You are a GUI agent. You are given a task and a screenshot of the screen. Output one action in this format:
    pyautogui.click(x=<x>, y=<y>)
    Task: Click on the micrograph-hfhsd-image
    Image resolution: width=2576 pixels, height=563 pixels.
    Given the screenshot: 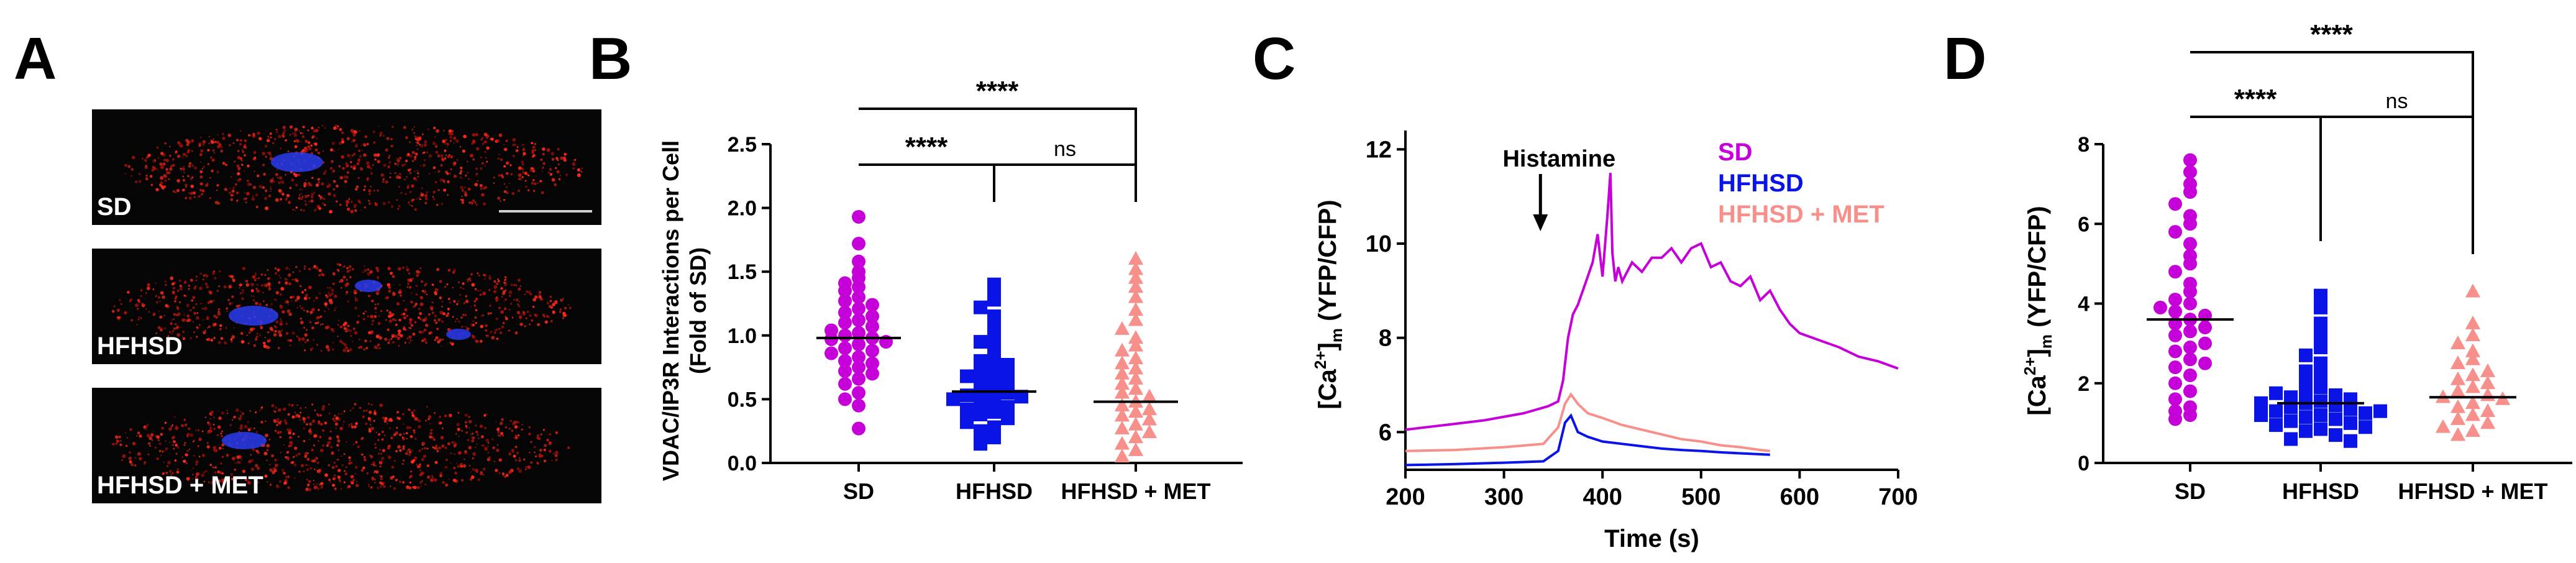 What is the action you would take?
    pyautogui.click(x=341, y=307)
    